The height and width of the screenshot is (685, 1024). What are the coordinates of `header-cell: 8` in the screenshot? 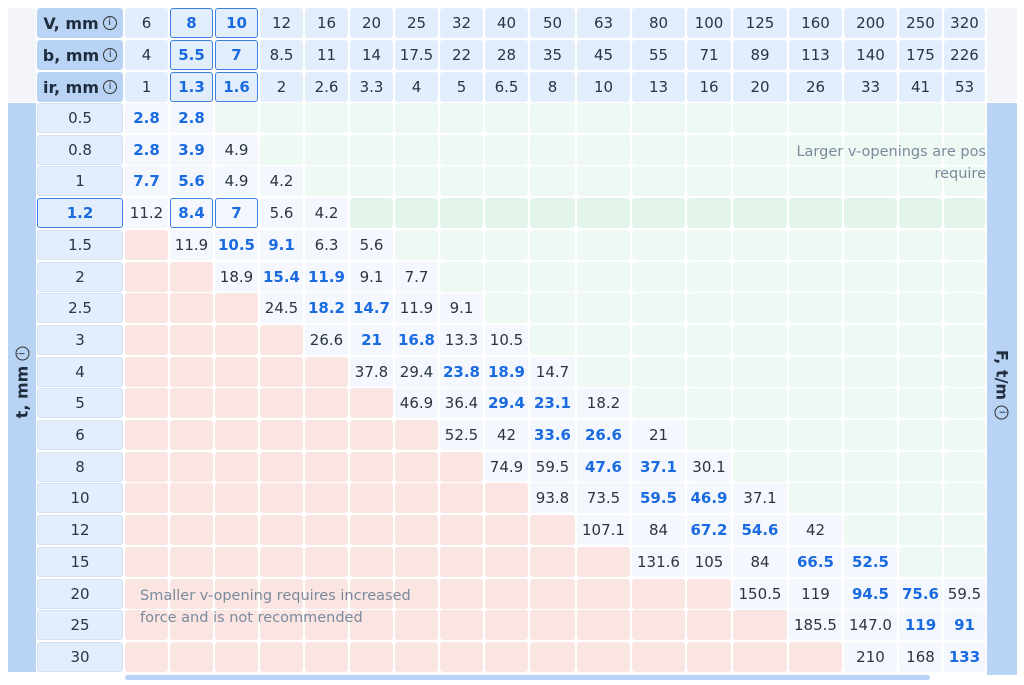 It's located at (191, 23).